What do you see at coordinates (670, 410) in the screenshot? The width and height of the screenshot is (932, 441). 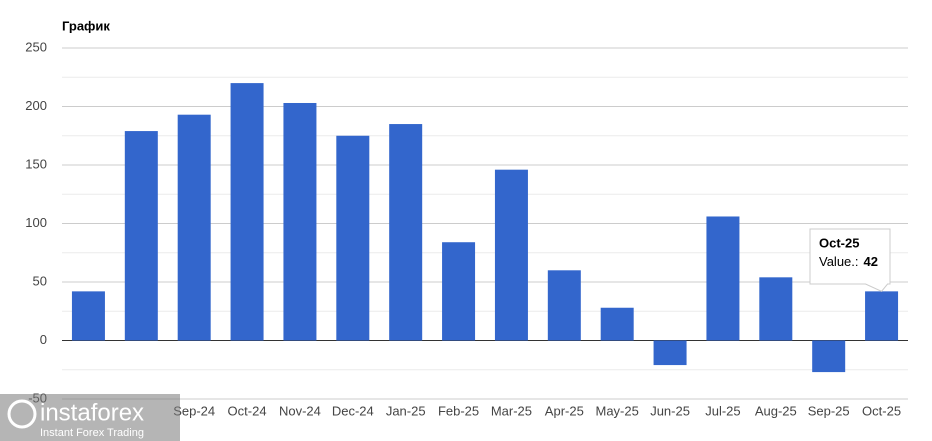 I see `x-tick-label: Jun-25` at bounding box center [670, 410].